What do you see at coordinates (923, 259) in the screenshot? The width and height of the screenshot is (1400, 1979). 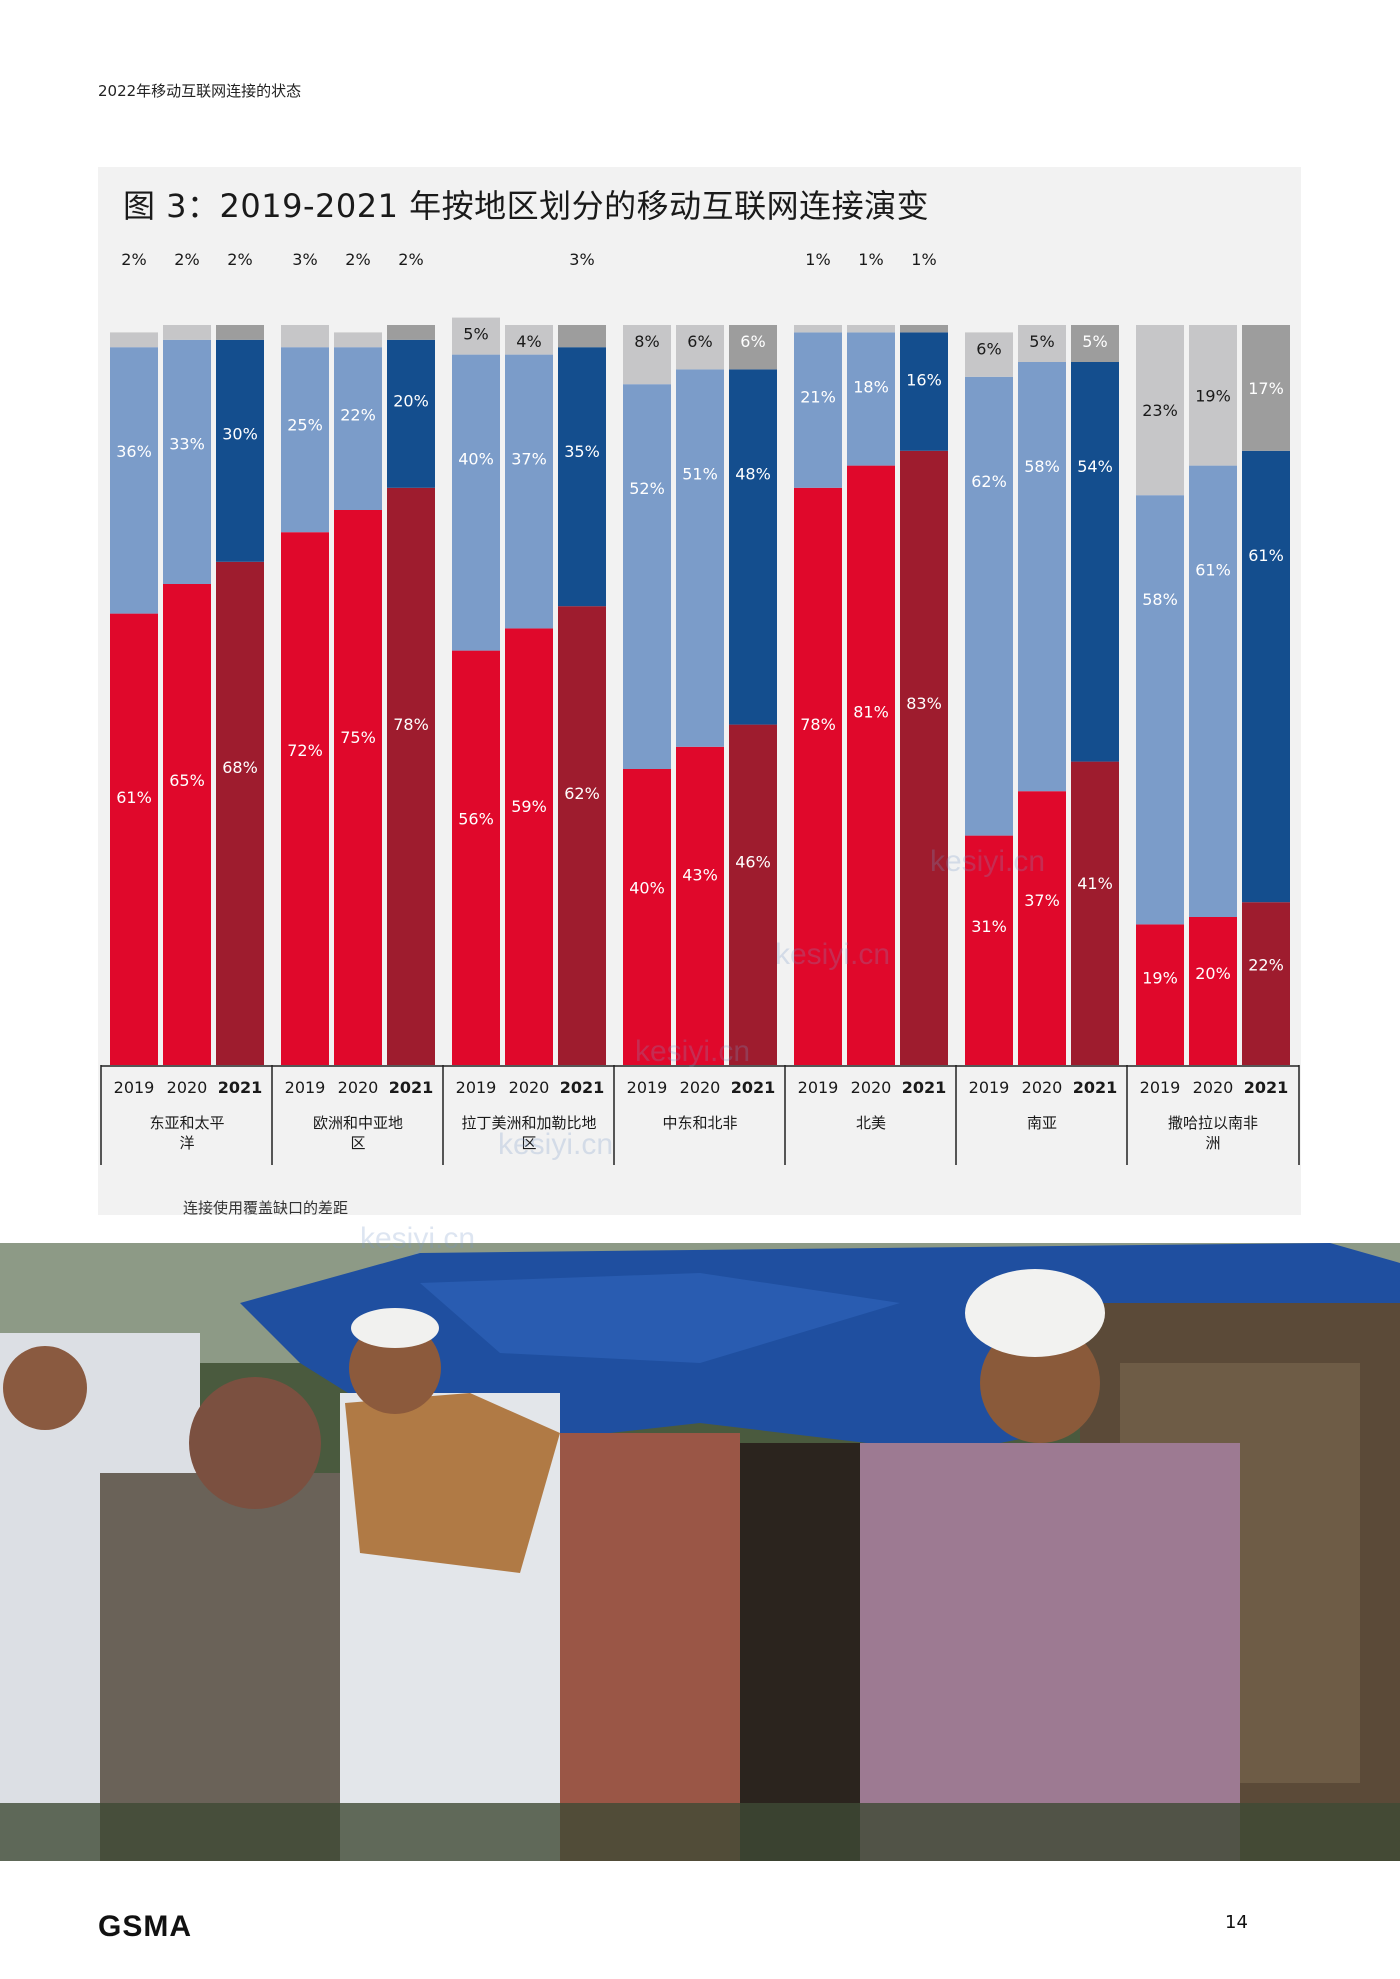 I see `label-coverage-gap-r5-2021: 1%` at bounding box center [923, 259].